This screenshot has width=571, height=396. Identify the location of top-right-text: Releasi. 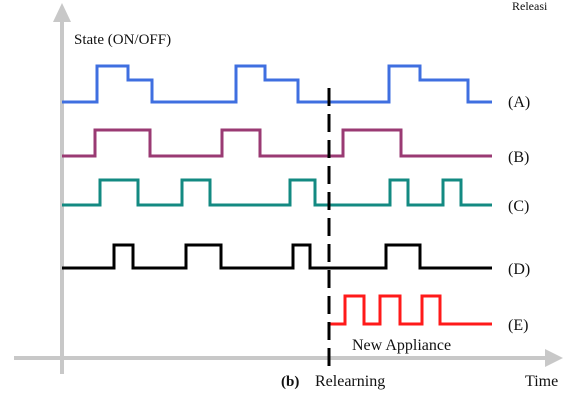
(530, 6).